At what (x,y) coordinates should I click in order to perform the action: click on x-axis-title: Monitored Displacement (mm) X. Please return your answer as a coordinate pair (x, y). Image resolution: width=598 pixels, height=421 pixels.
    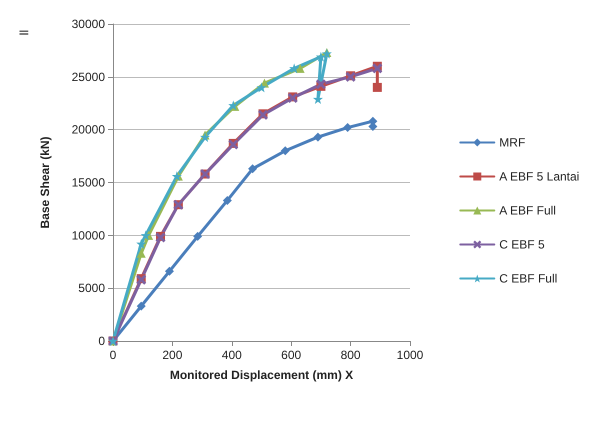
    Looking at the image, I should click on (262, 375).